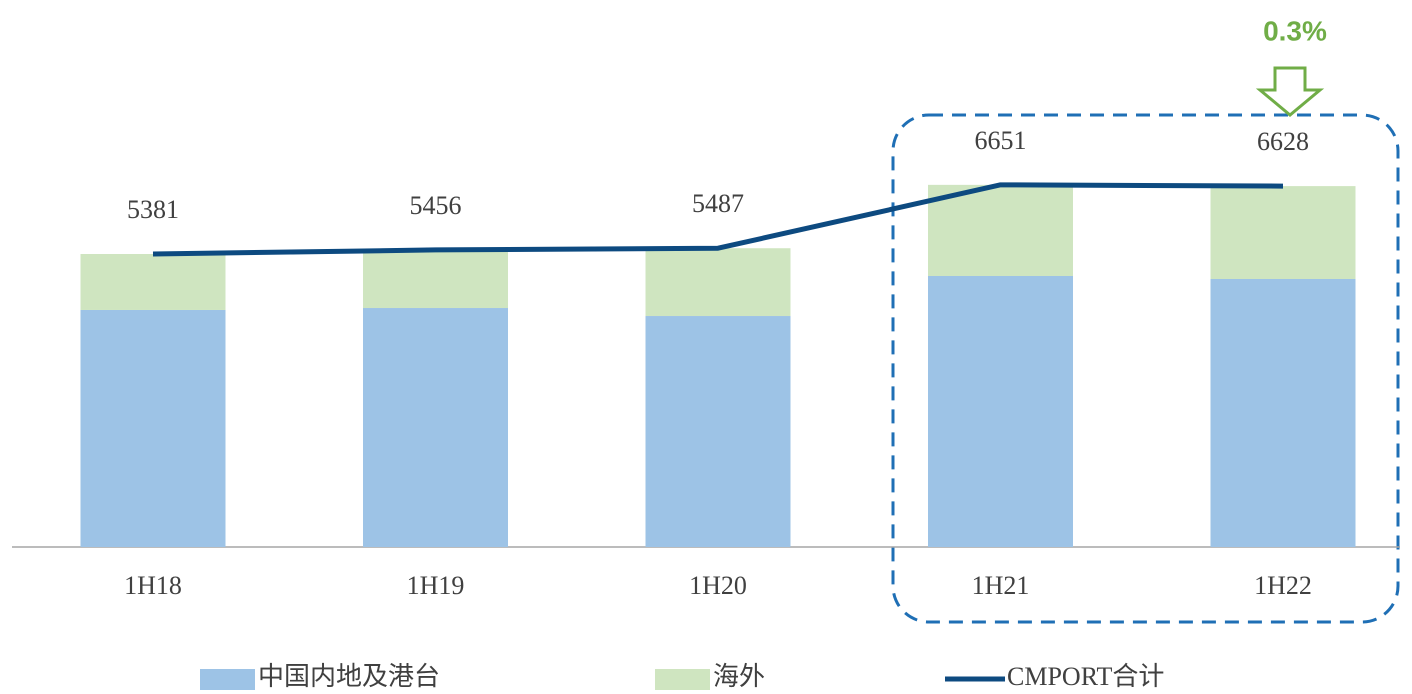 The width and height of the screenshot is (1412, 694). I want to click on data-label: 6651, so click(1001, 140).